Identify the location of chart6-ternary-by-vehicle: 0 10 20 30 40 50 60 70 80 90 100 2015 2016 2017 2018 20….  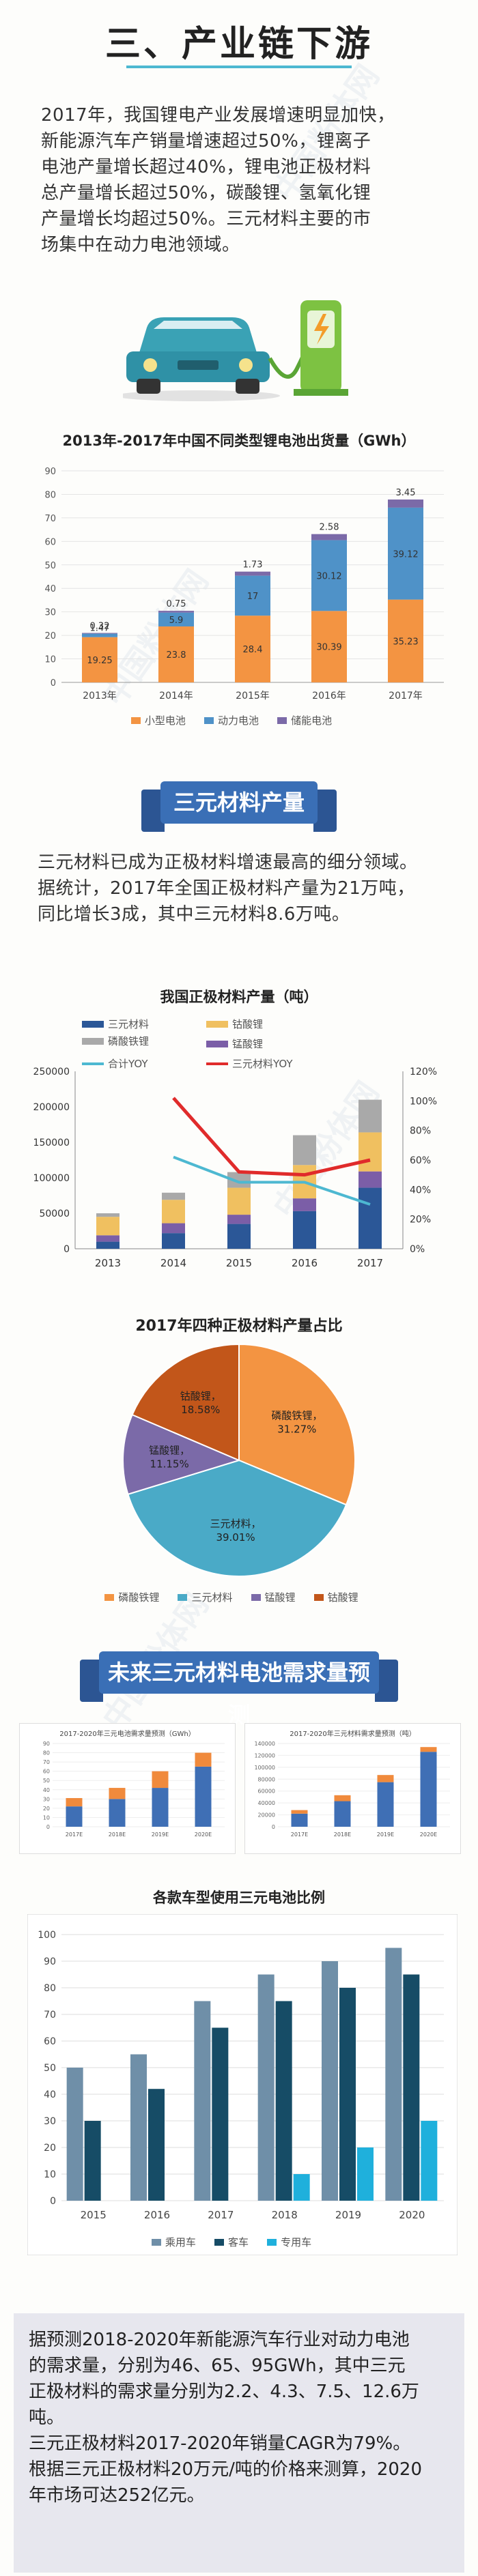
(242, 2084).